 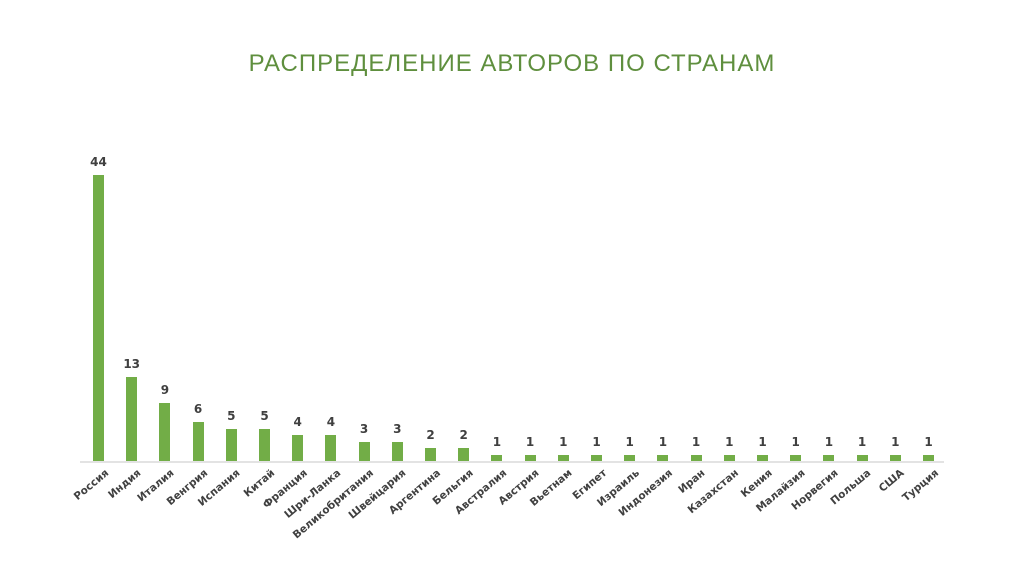 I want to click on data-label: 9, so click(x=165, y=389).